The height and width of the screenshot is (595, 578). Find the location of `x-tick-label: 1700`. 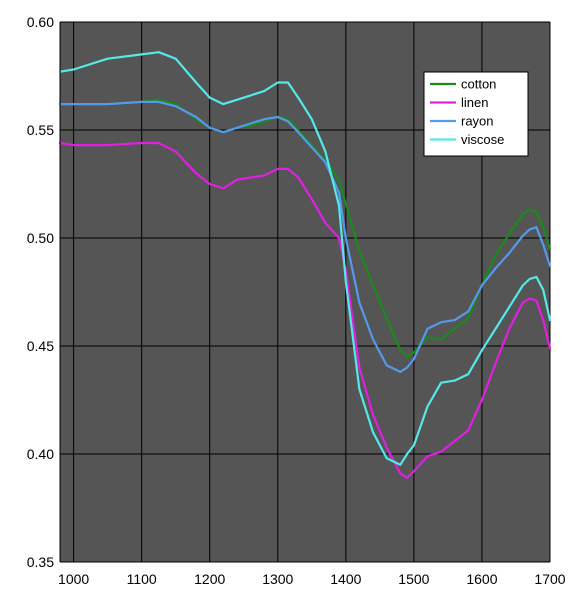

x-tick-label: 1700 is located at coordinates (549, 579).